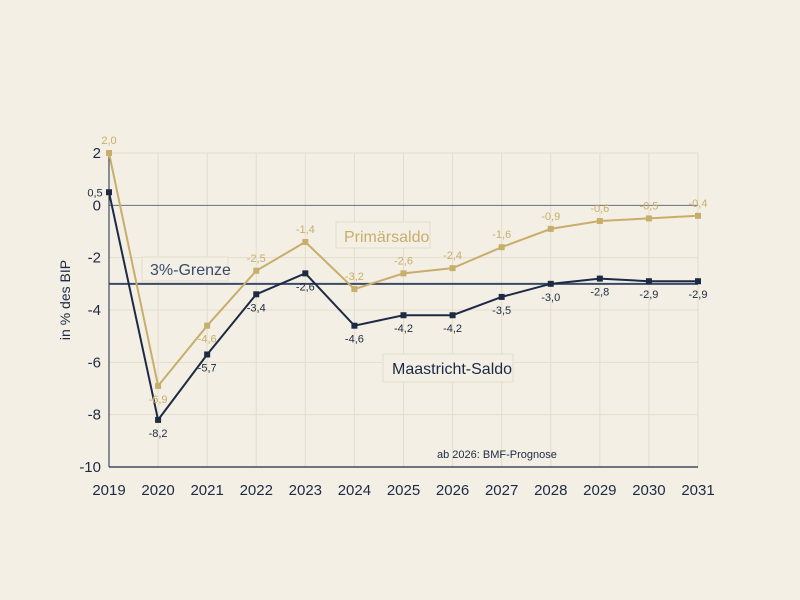  What do you see at coordinates (403, 490) in the screenshot?
I see `x-tick-label: 2025` at bounding box center [403, 490].